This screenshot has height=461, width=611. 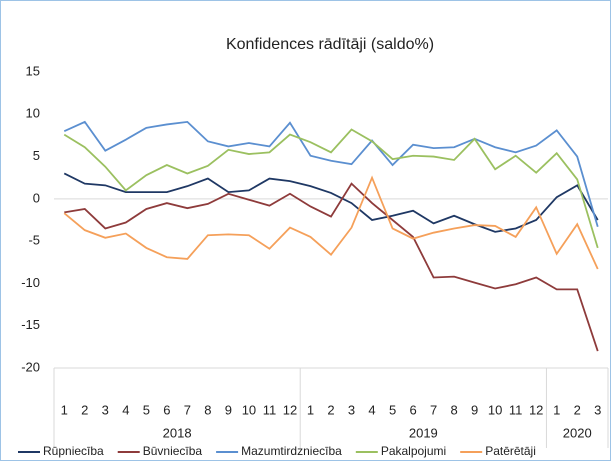 What do you see at coordinates (423, 432) in the screenshot?
I see `x-group-label: 2019` at bounding box center [423, 432].